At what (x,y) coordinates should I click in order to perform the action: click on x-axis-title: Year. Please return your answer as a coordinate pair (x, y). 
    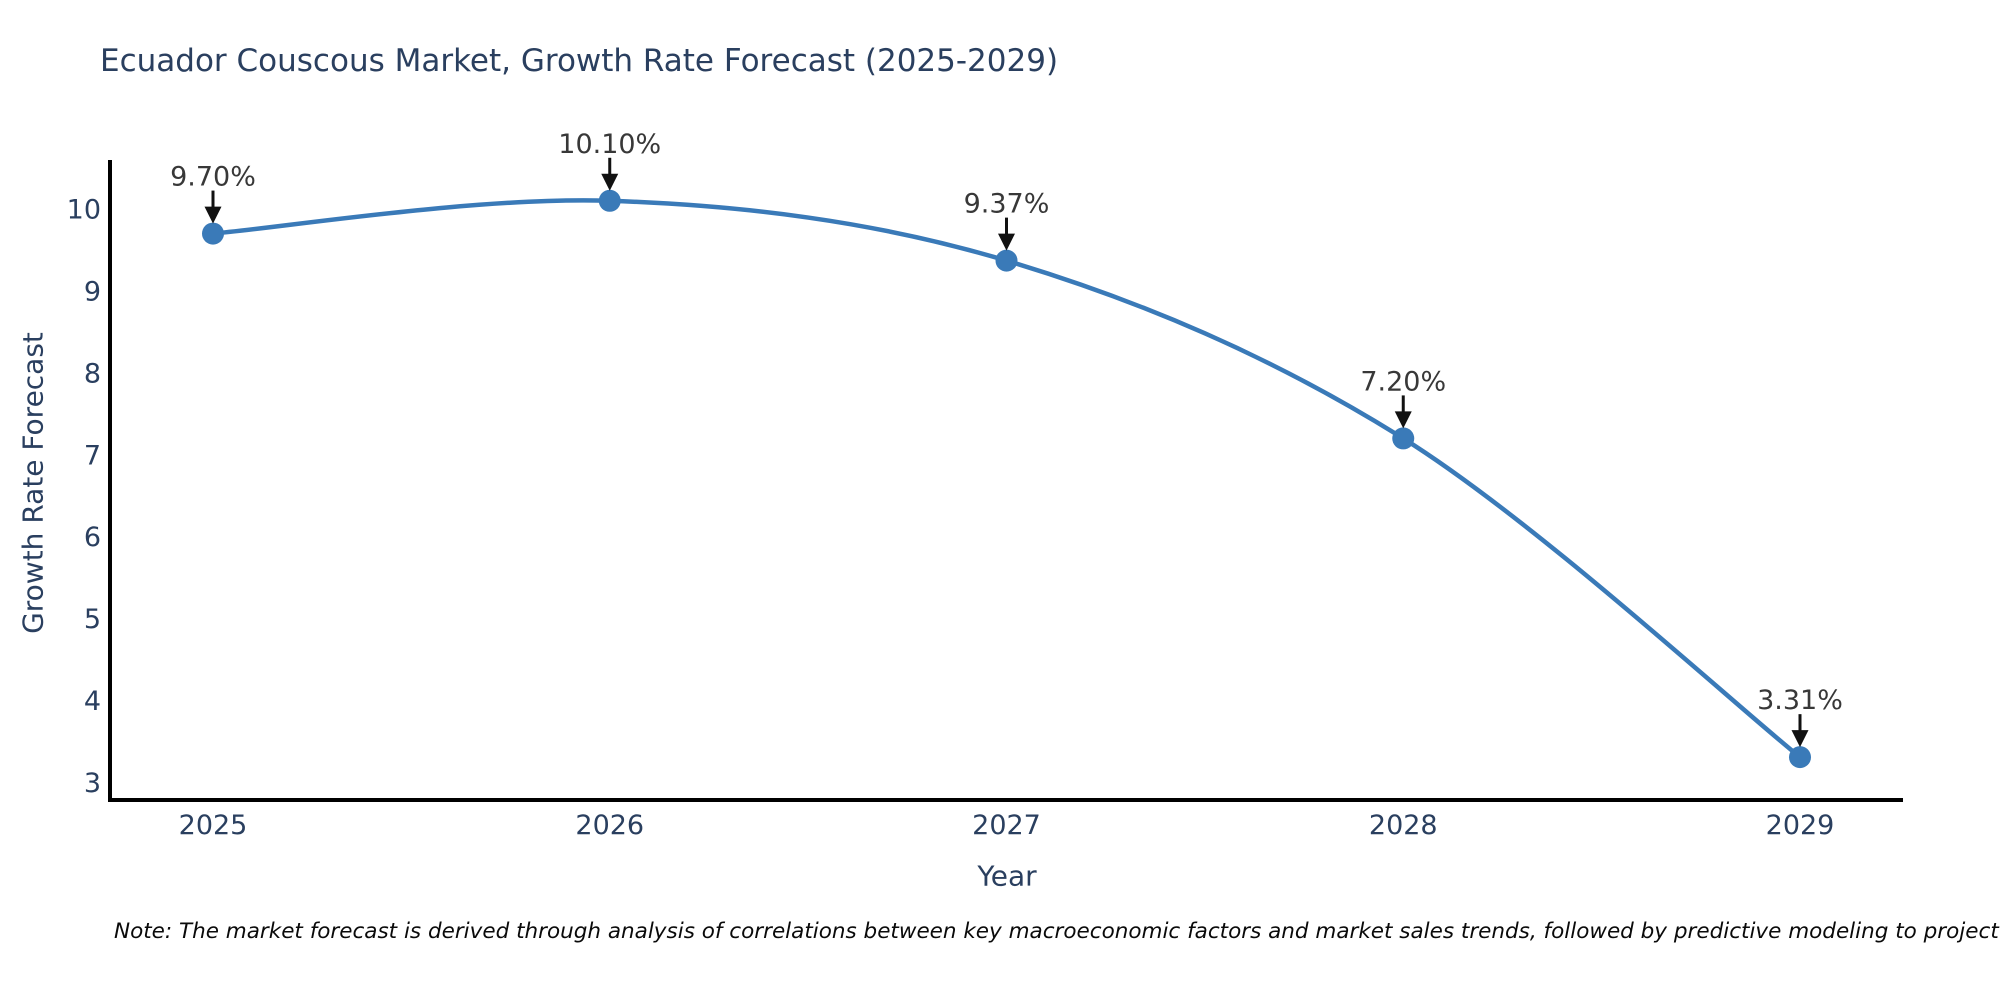
    Looking at the image, I should click on (1007, 876).